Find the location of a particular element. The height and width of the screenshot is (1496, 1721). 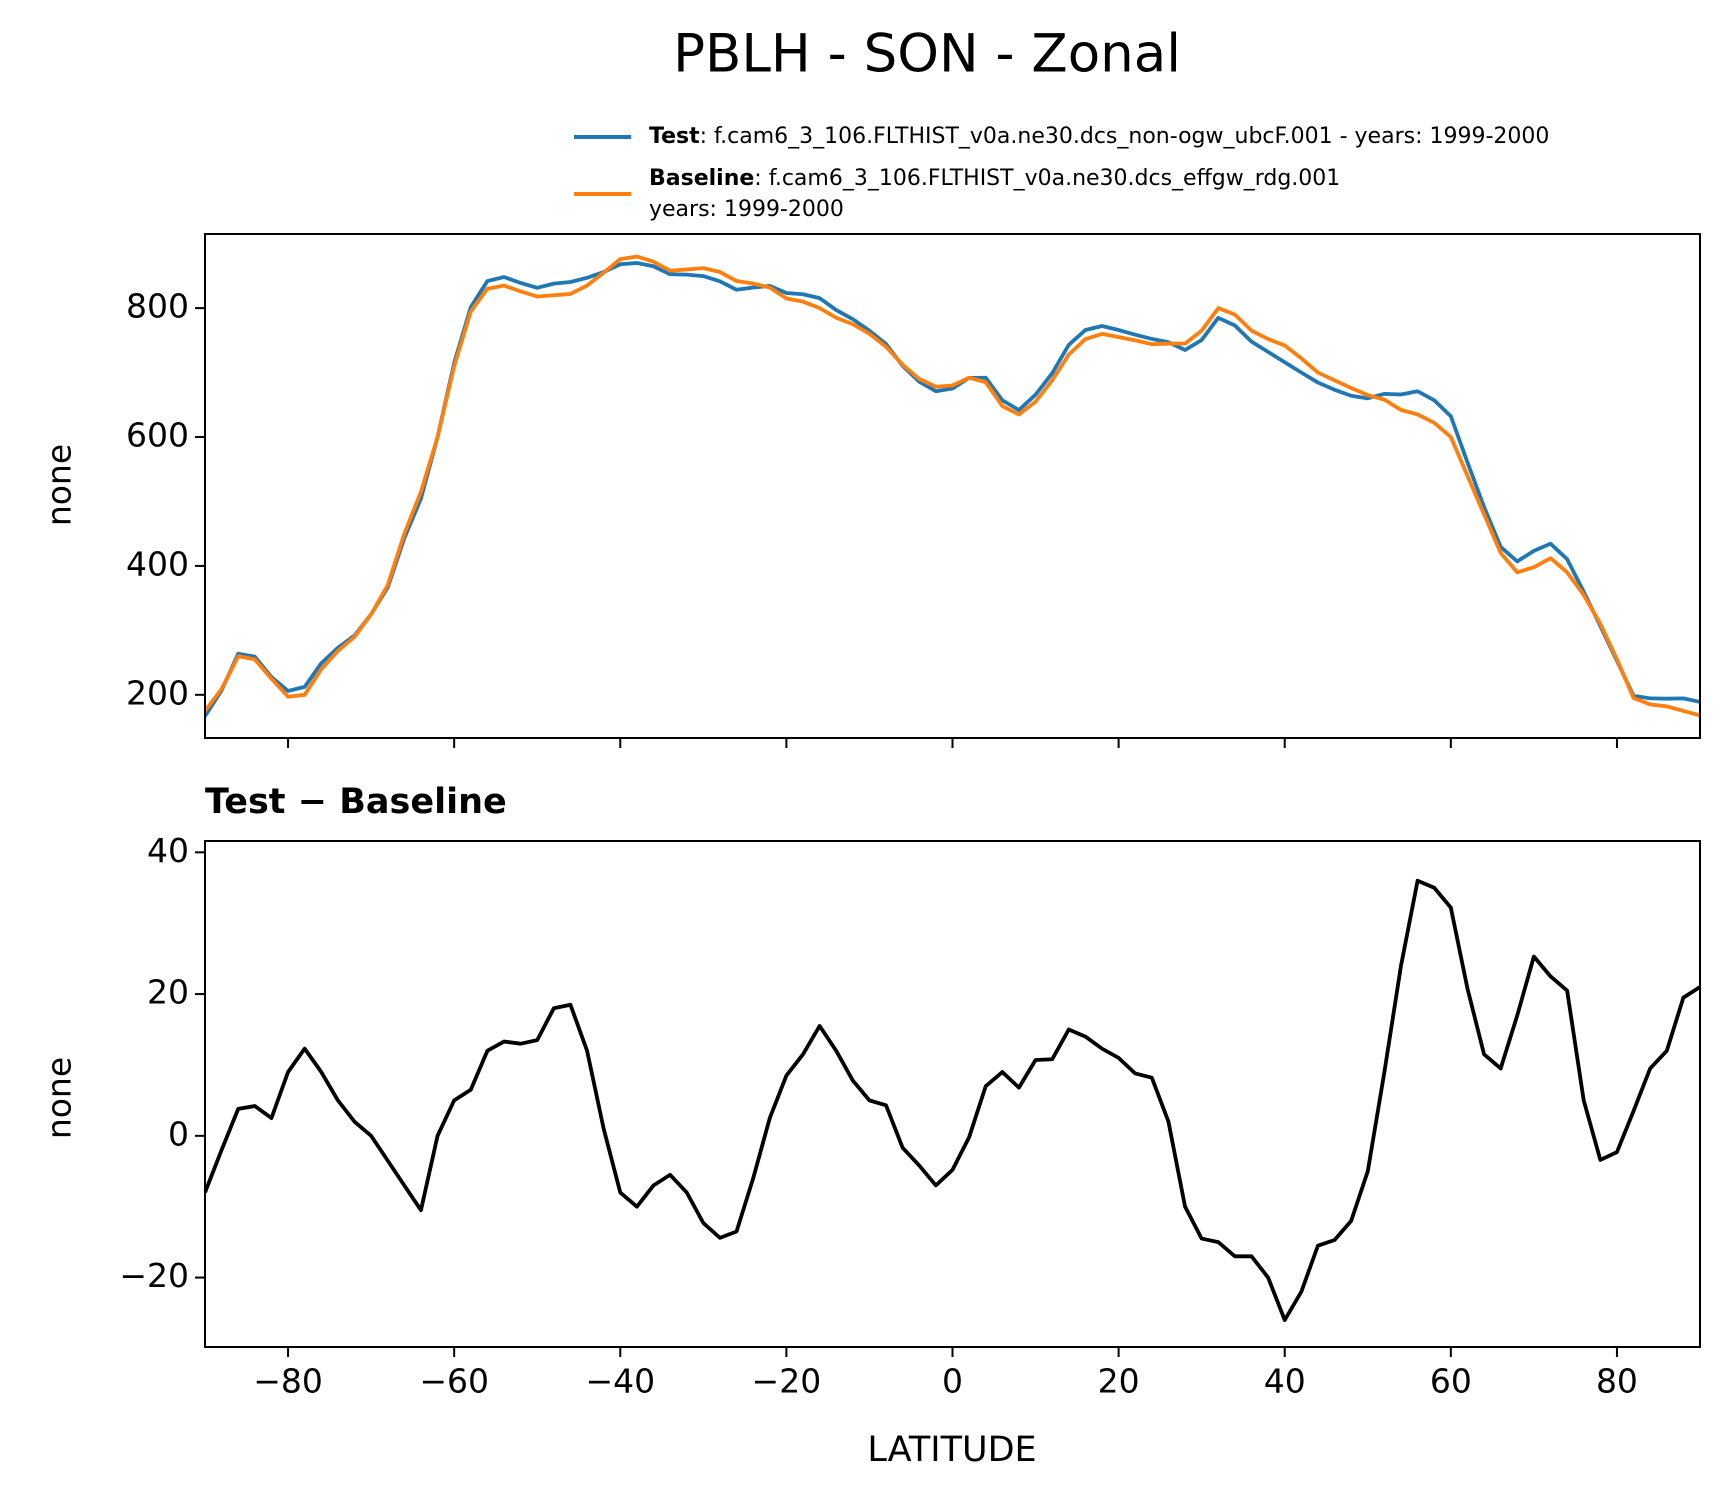

x-tick-label: −20 is located at coordinates (787, 1381).